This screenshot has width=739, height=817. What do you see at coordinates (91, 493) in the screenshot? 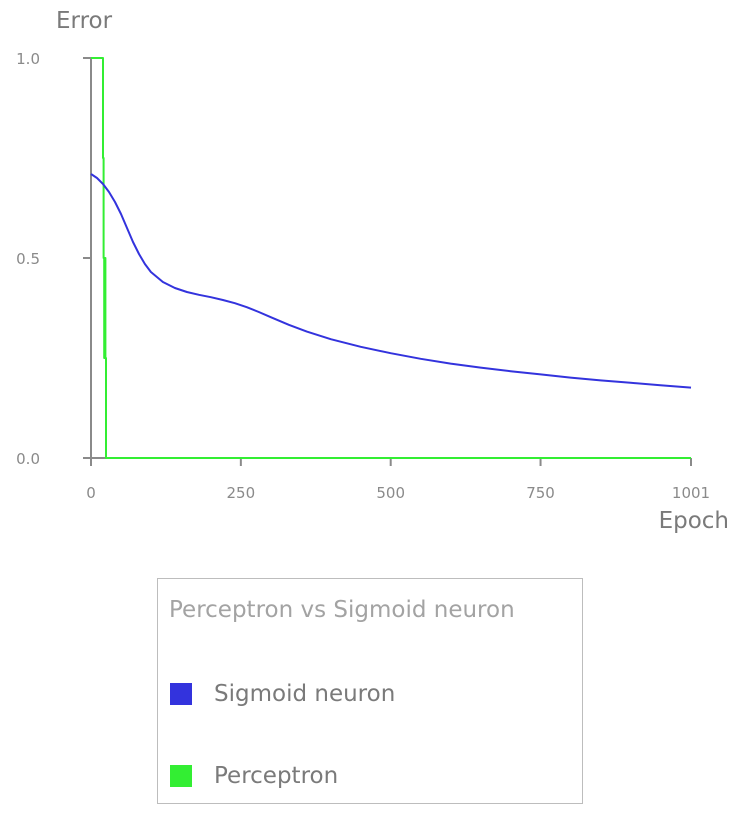
I see `x-tick-label: 0` at bounding box center [91, 493].